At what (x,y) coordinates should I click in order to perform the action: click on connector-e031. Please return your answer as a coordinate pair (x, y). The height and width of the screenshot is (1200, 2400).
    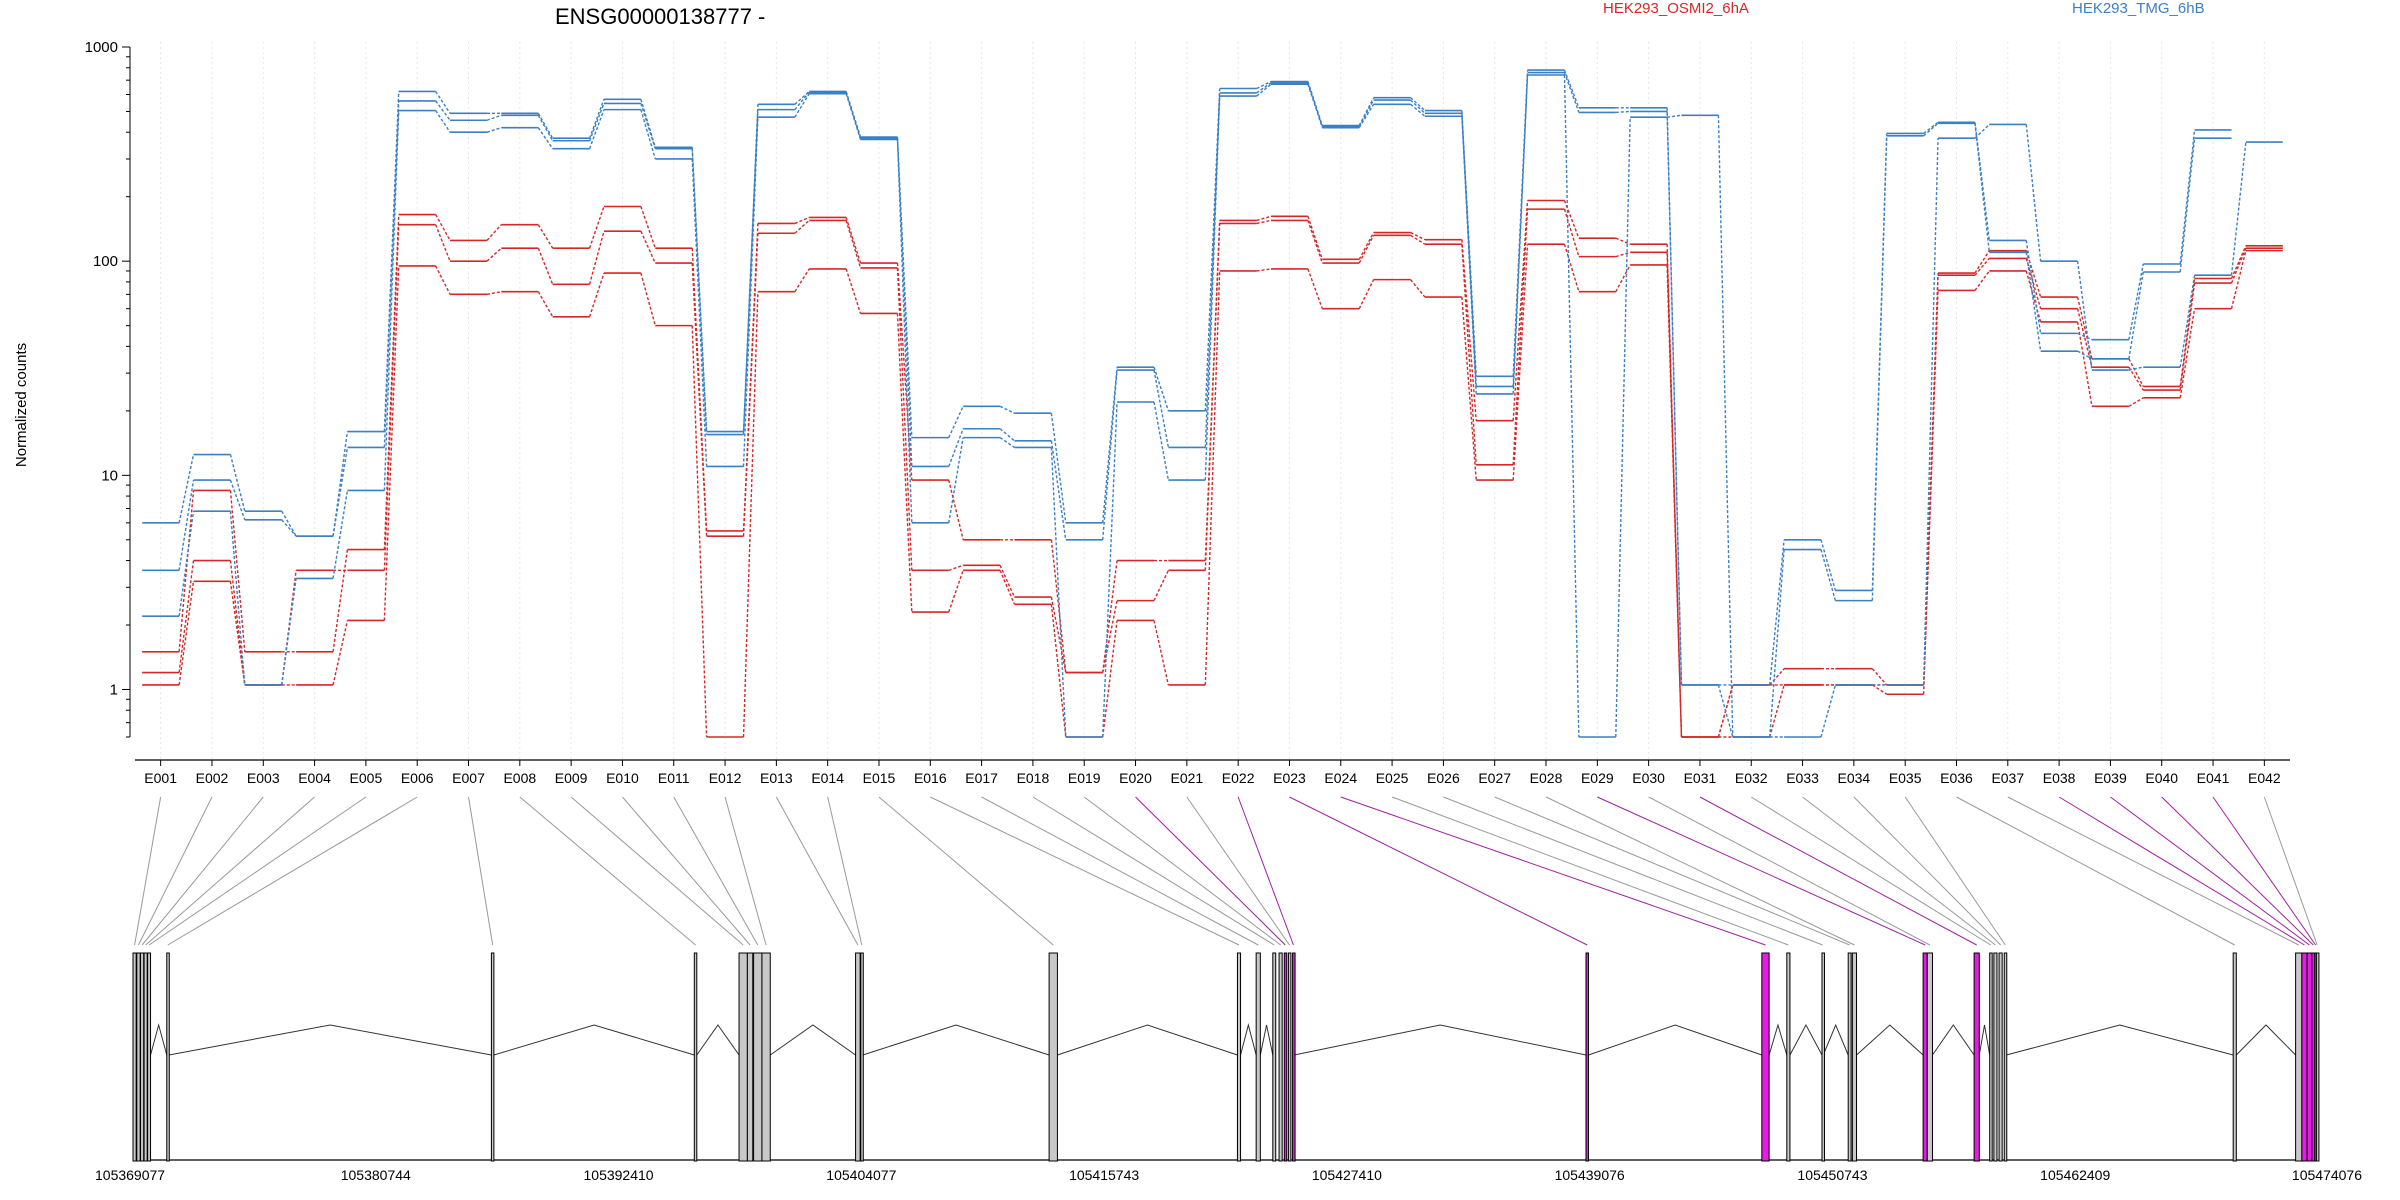
    Looking at the image, I should click on (1838, 871).